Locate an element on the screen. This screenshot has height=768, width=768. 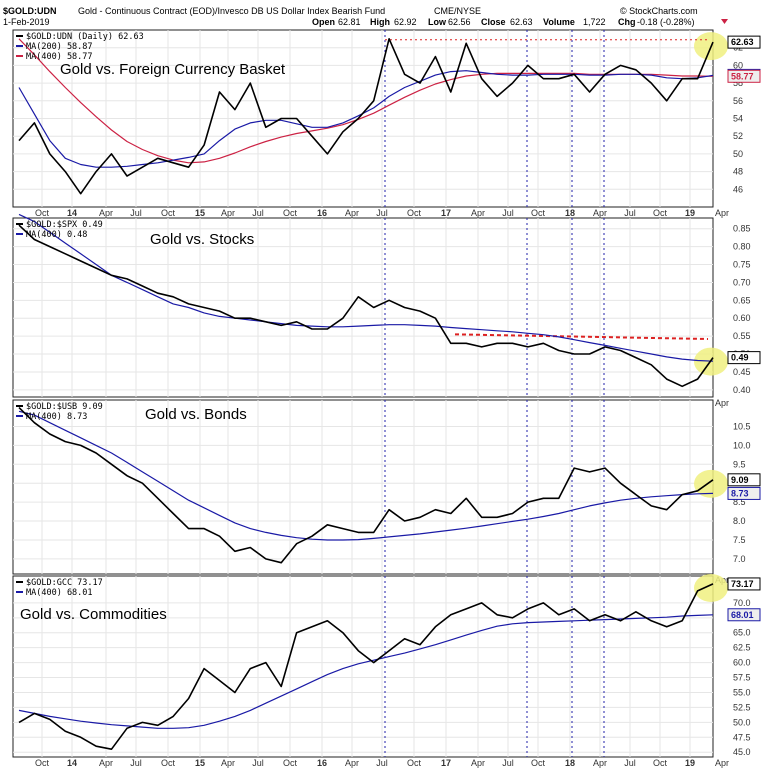
y-tick-label: 55.0 is located at coordinates (742, 692).